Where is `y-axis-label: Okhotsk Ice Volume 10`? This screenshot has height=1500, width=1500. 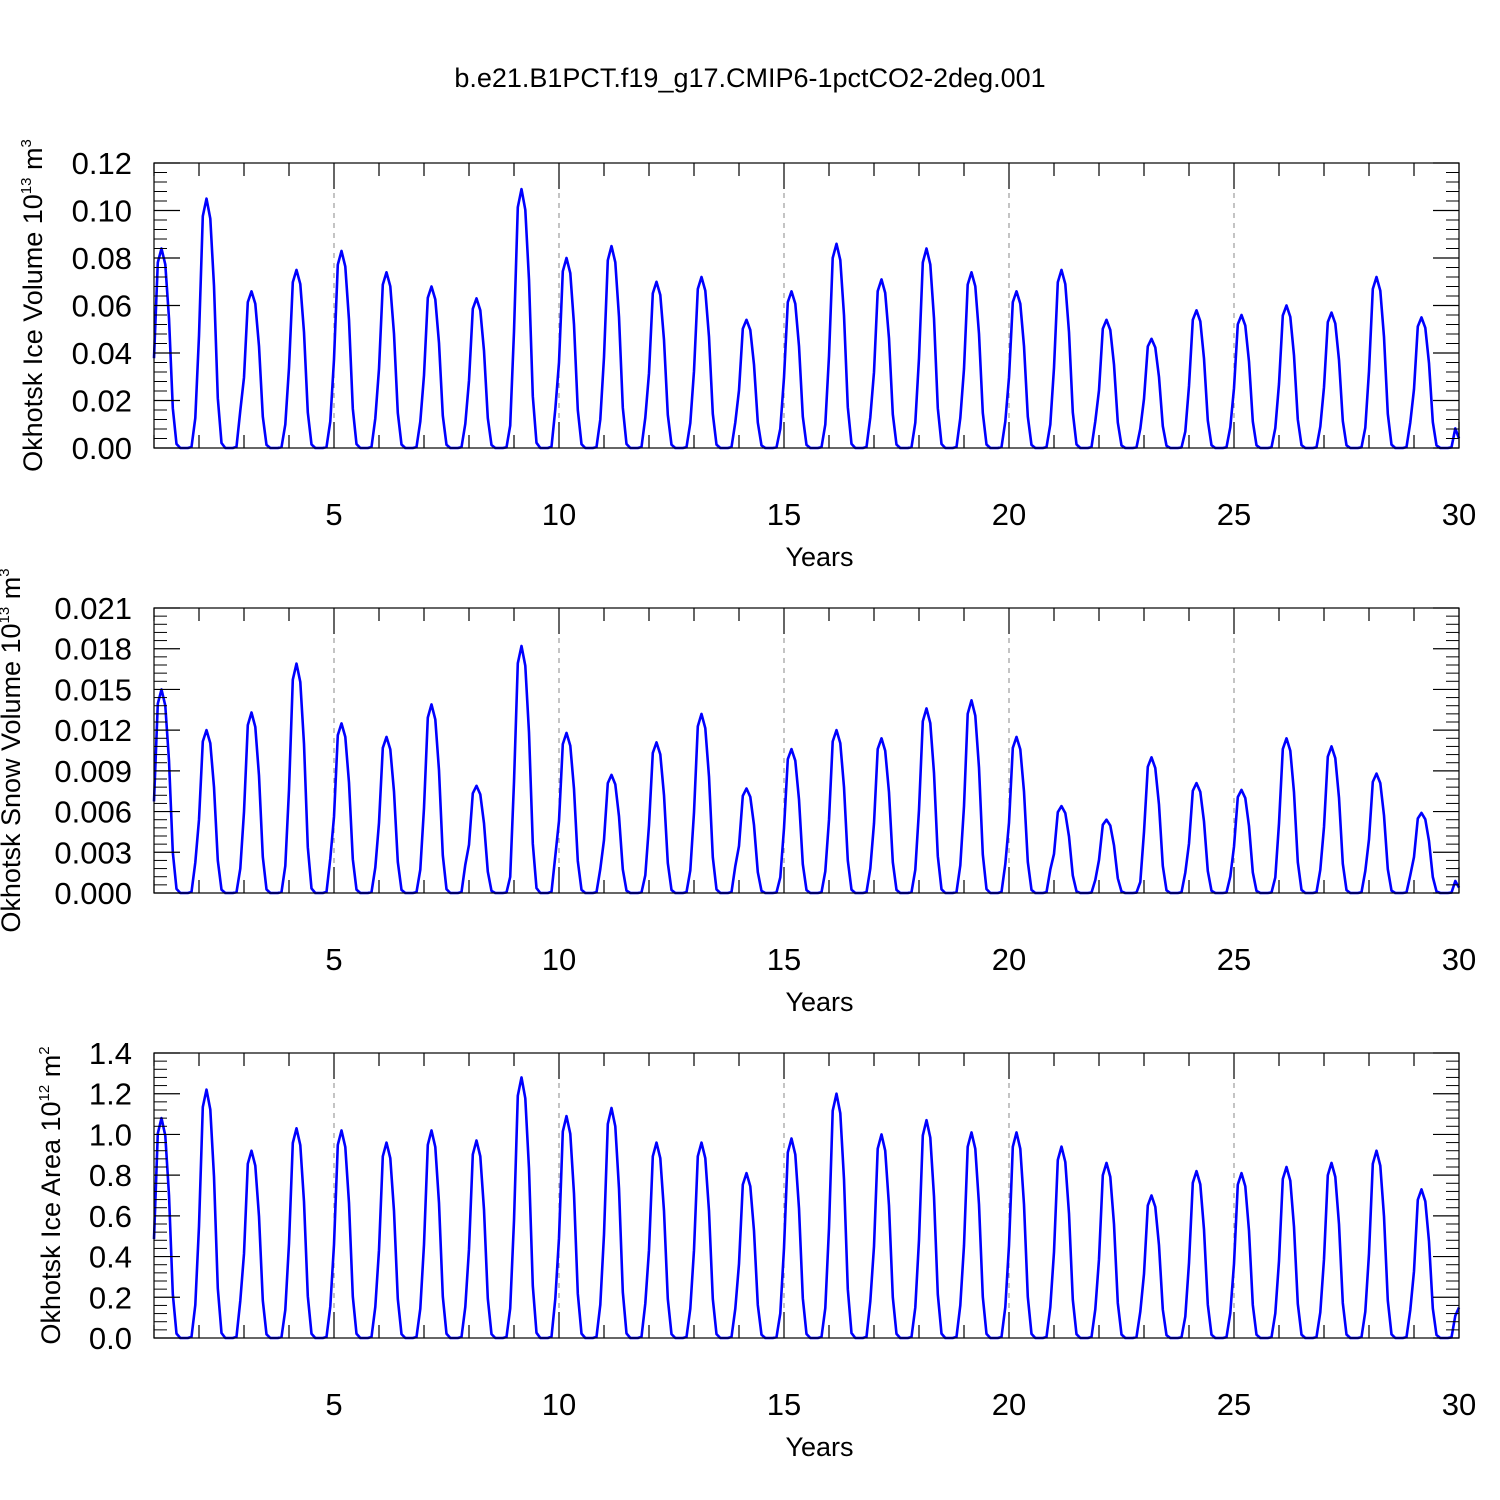 y-axis-label: Okhotsk Ice Volume 10 is located at coordinates (33, 333).